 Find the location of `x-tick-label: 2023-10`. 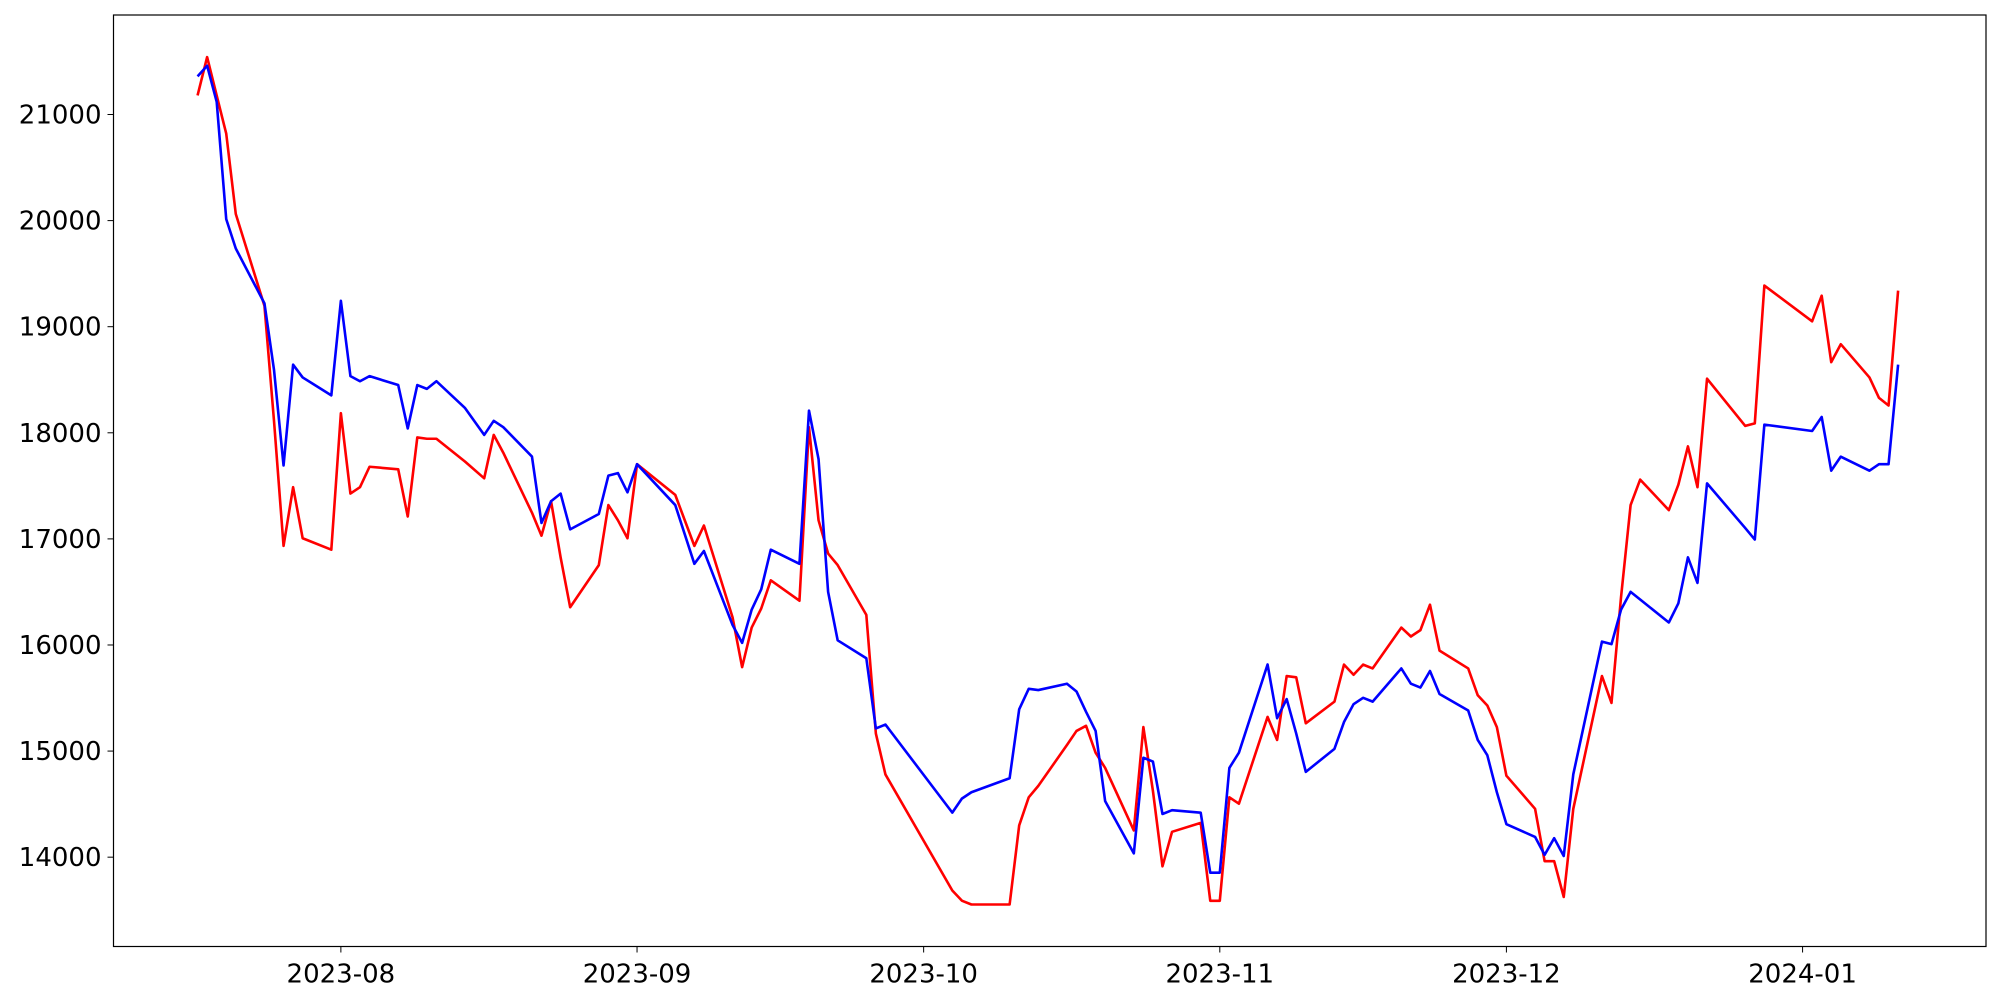

x-tick-label: 2023-10 is located at coordinates (923, 975).